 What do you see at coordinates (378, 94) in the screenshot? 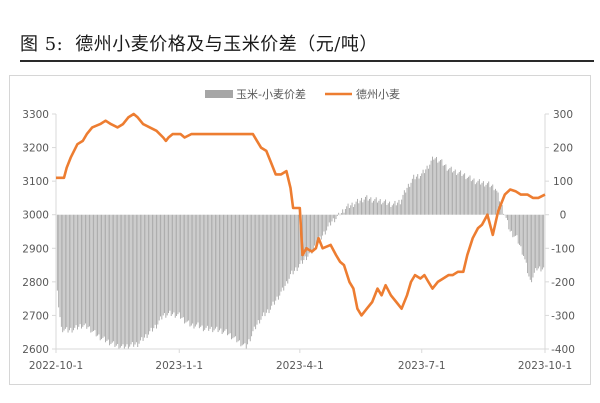
I see `legend-label-price: 德州小麦` at bounding box center [378, 94].